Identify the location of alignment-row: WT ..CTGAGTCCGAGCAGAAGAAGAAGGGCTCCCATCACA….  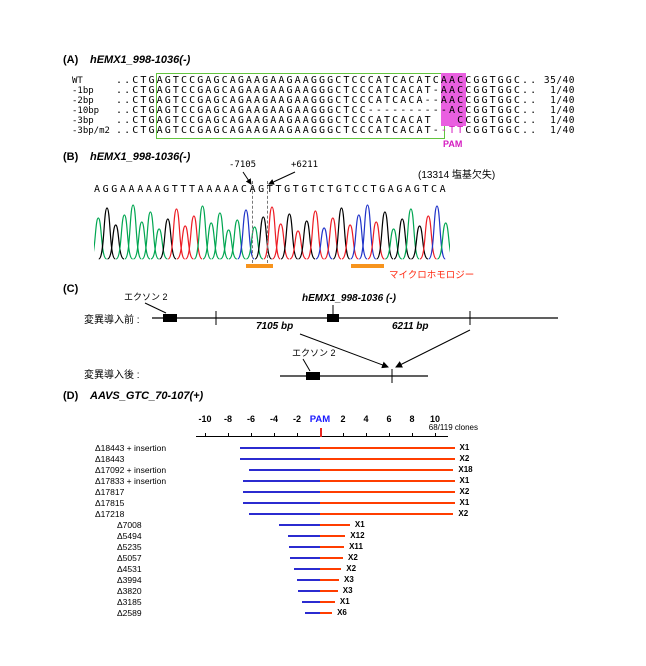
(323, 81).